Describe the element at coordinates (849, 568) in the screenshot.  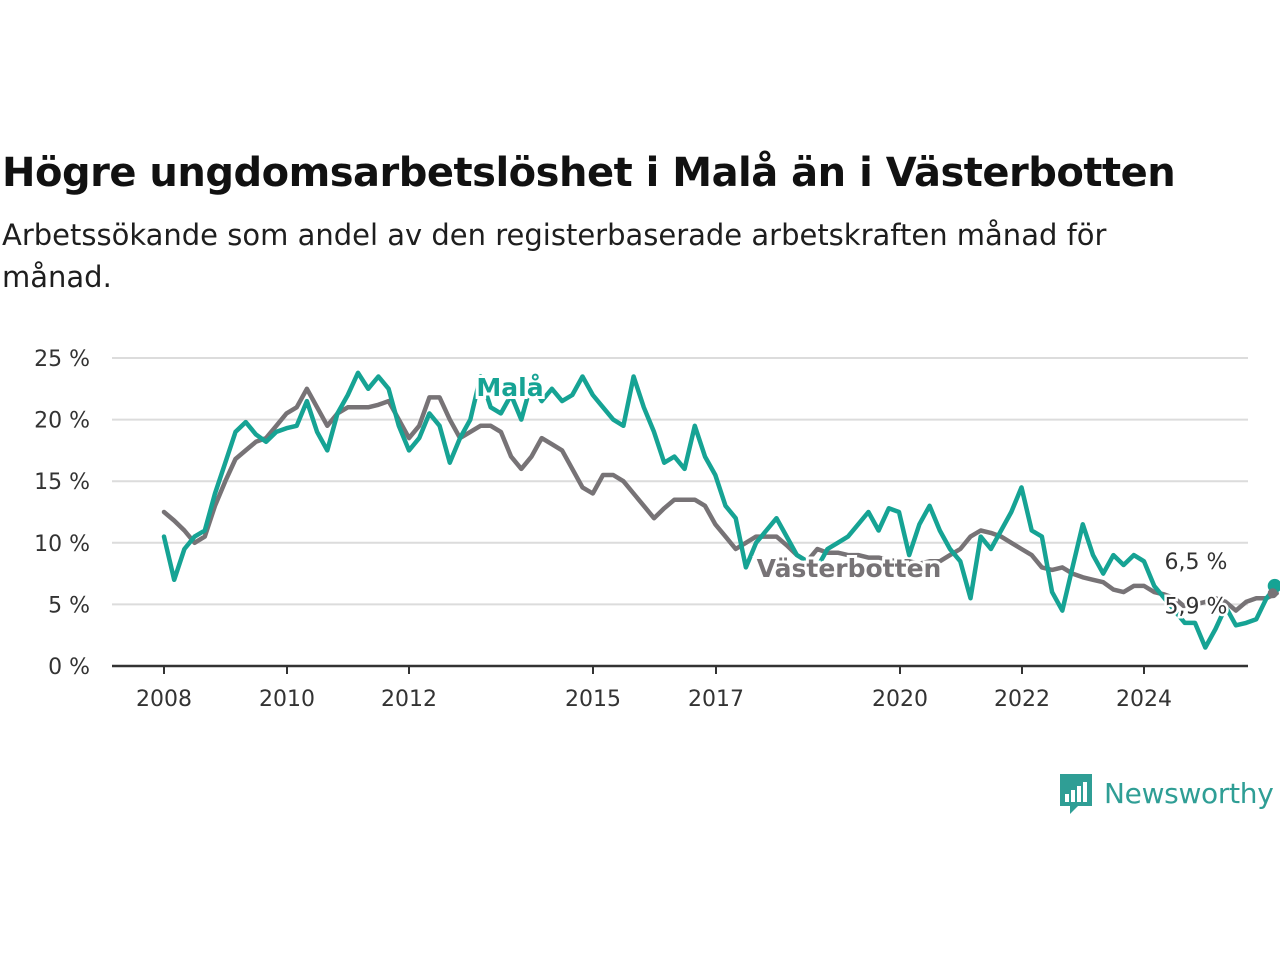
I see `vasterbotten-series-label: Västerbotten` at that location.